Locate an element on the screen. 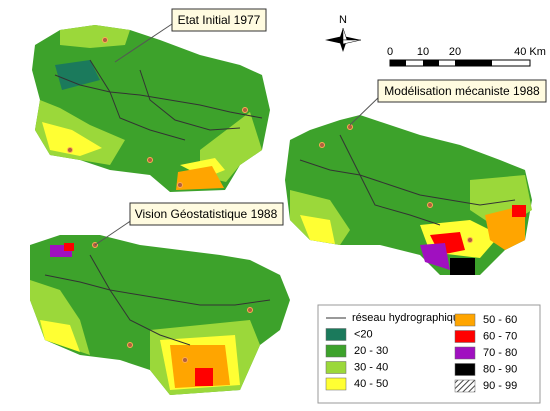 The height and width of the screenshot is (411, 550). legend-label: 50 - 60 is located at coordinates (500, 320).